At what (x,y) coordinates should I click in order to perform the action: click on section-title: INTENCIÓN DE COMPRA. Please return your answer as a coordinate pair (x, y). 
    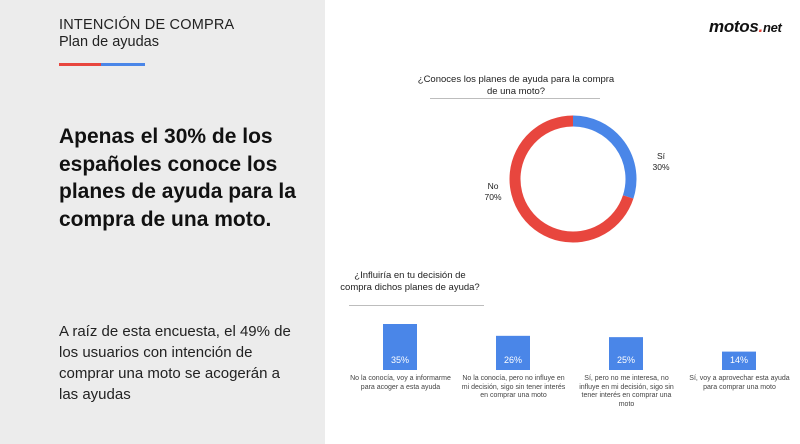
    Looking at the image, I should click on (147, 25).